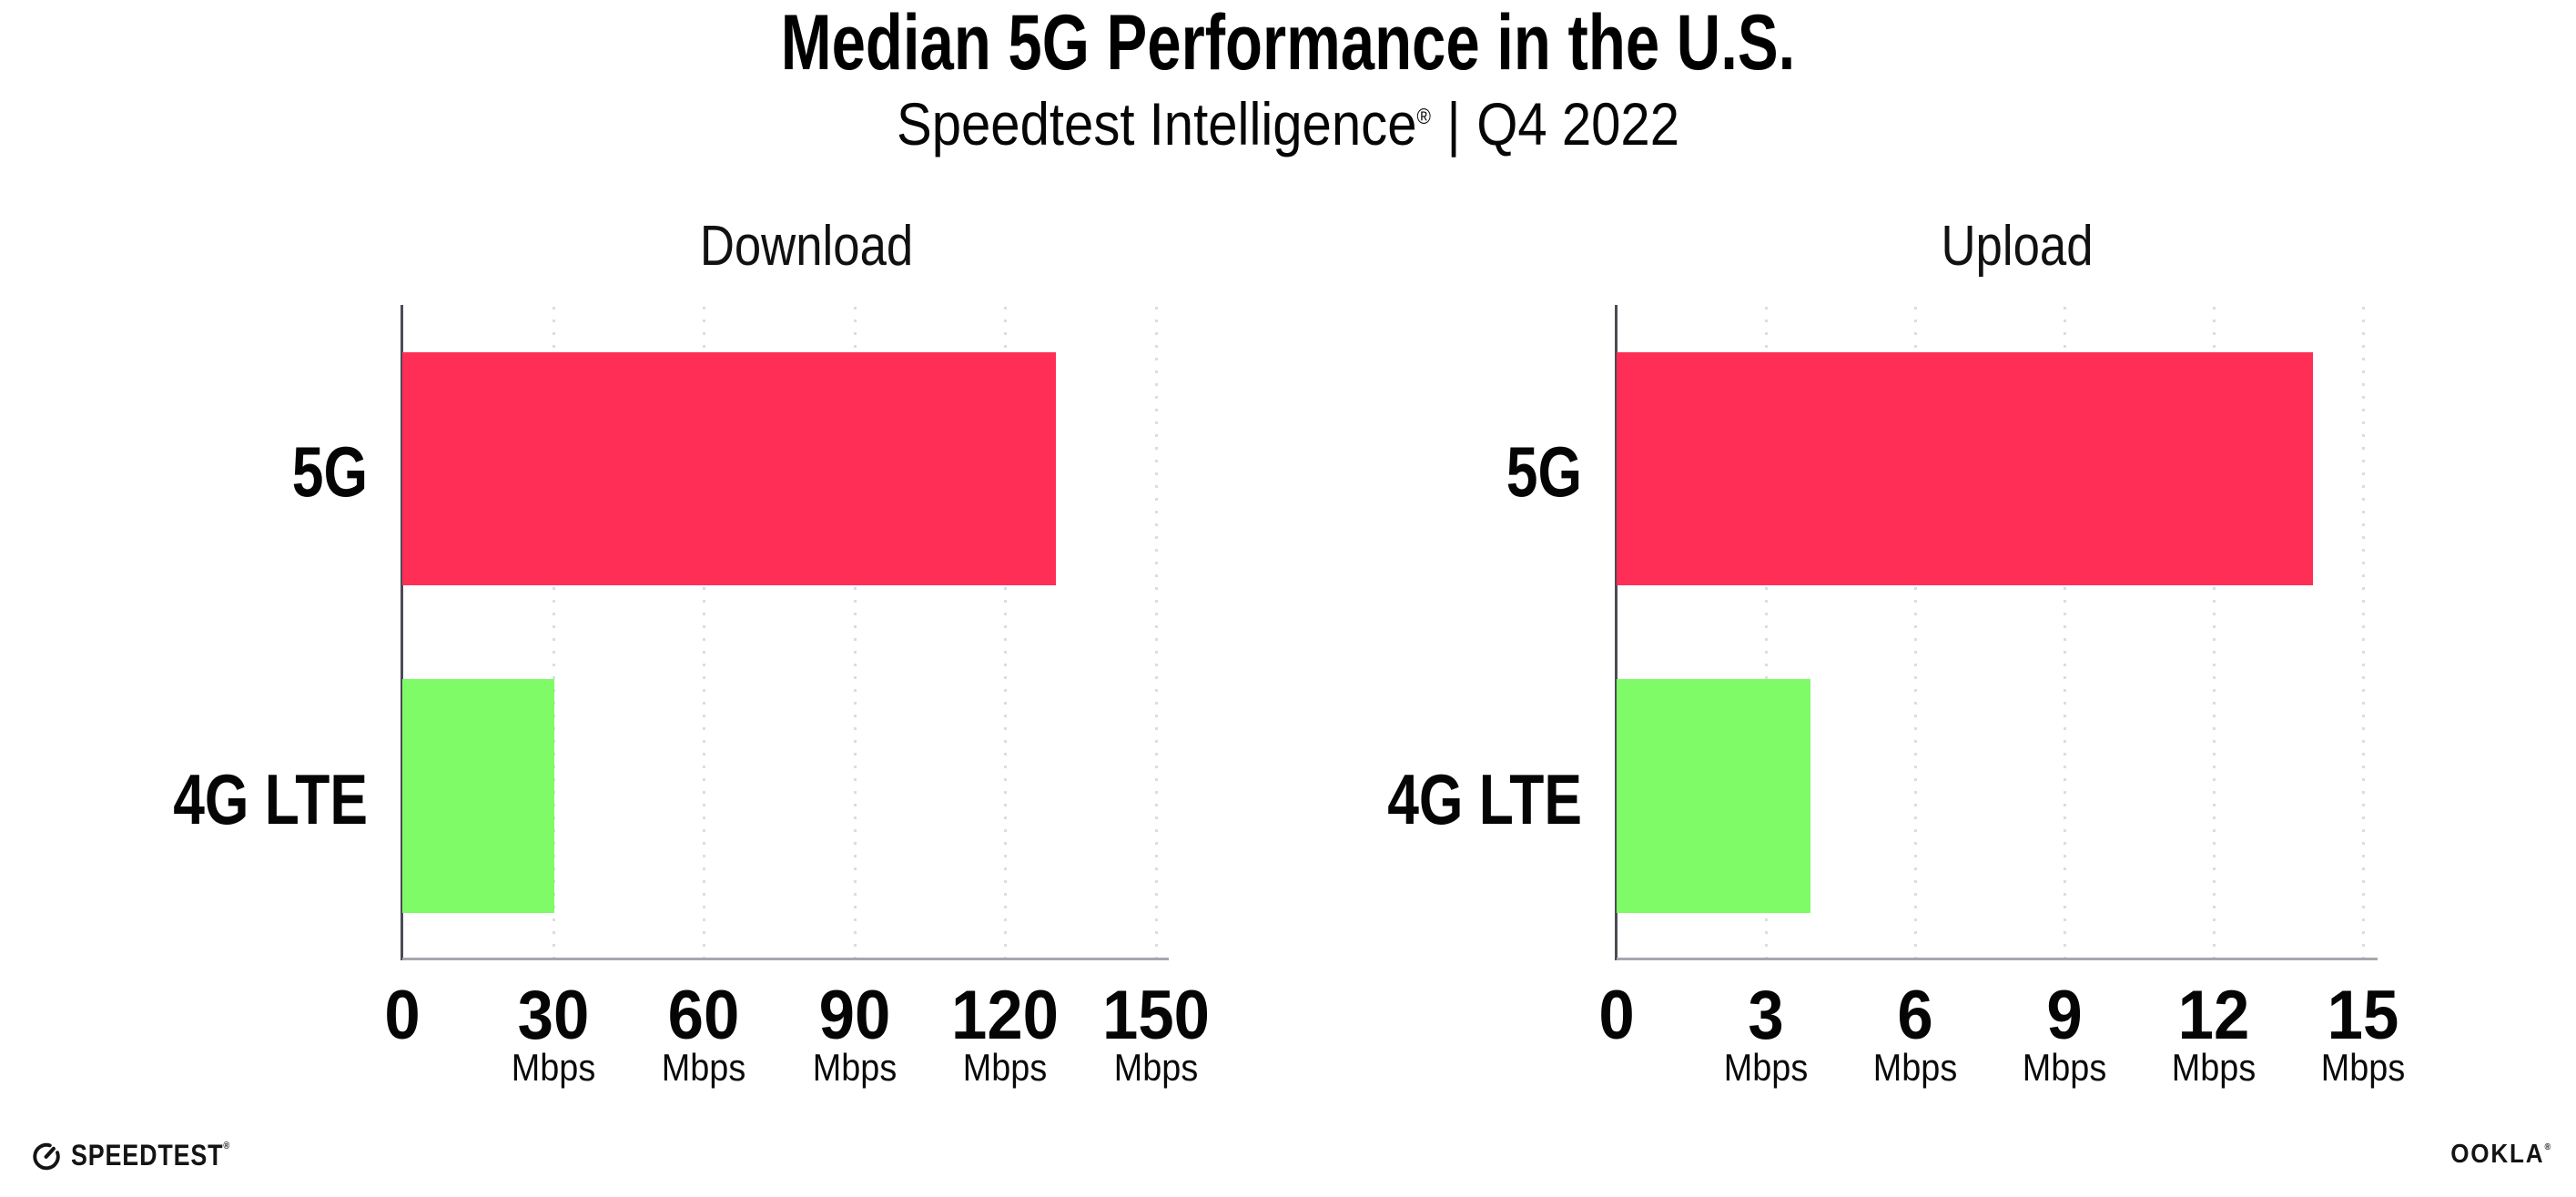  What do you see at coordinates (1006, 638) in the screenshot?
I see `gridline-120-mbps` at bounding box center [1006, 638].